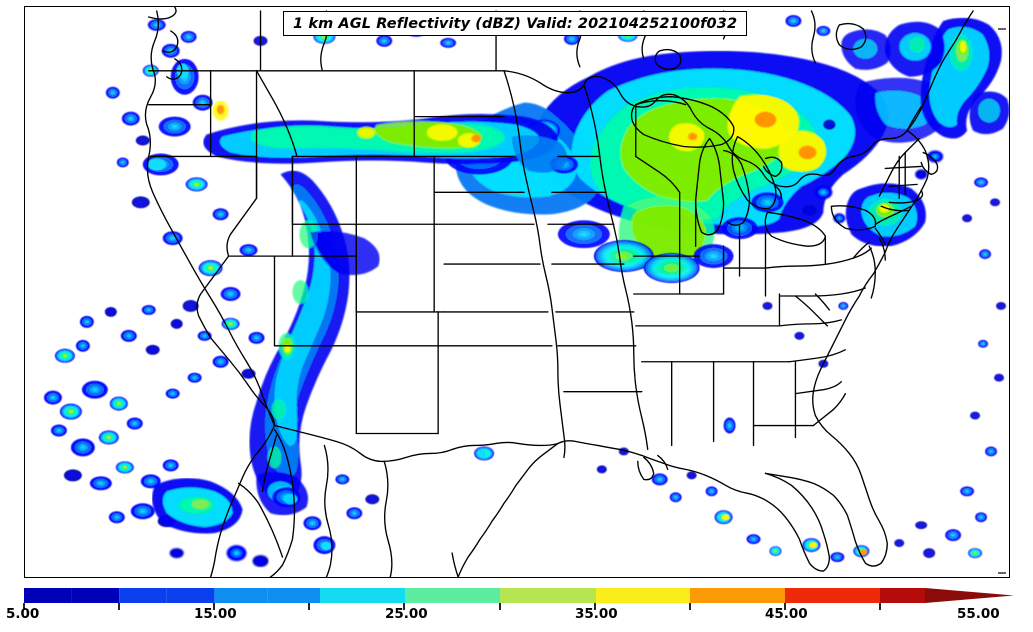 This screenshot has width=1033, height=632. What do you see at coordinates (978, 614) in the screenshot?
I see `colorbar-tick-label-55: 55.00` at bounding box center [978, 614].